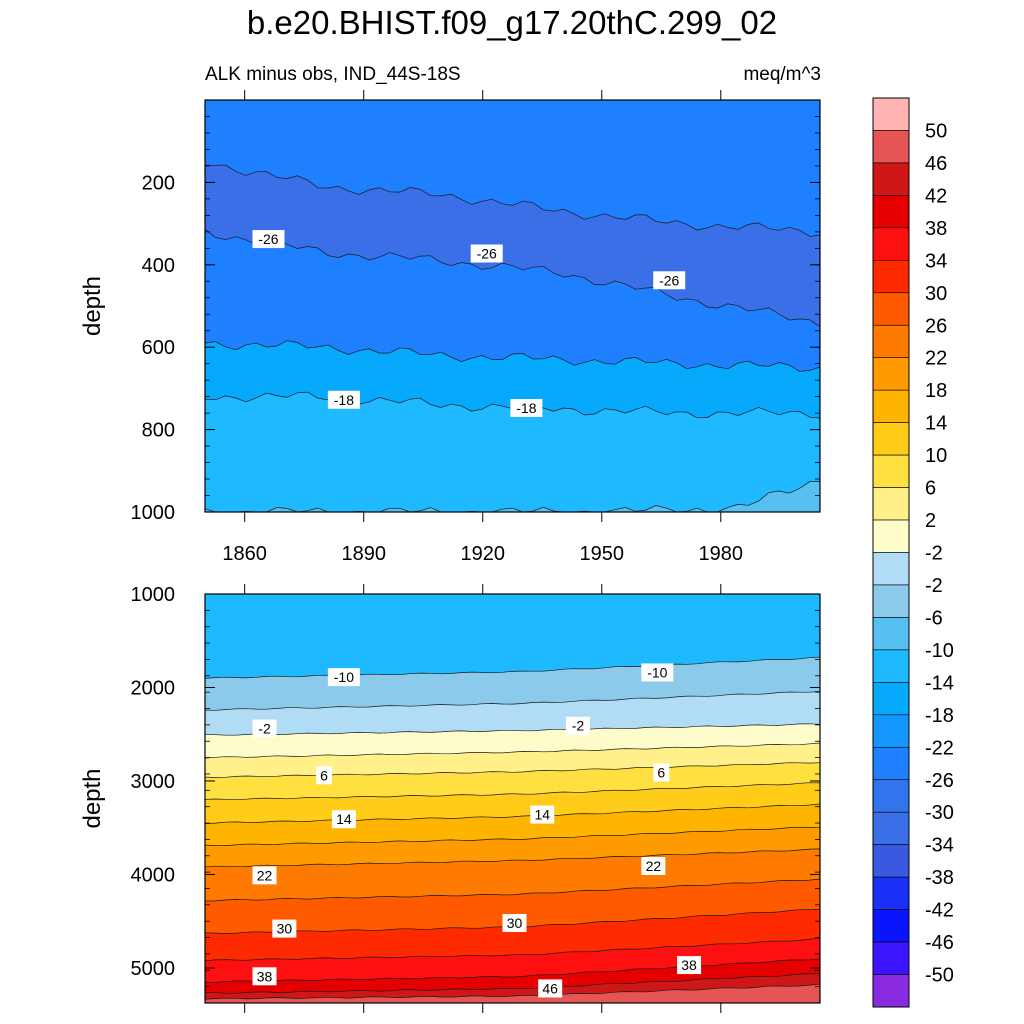 This screenshot has width=1024, height=1024. Describe the element at coordinates (930, 521) in the screenshot. I see `colorbar-label: 2` at that location.